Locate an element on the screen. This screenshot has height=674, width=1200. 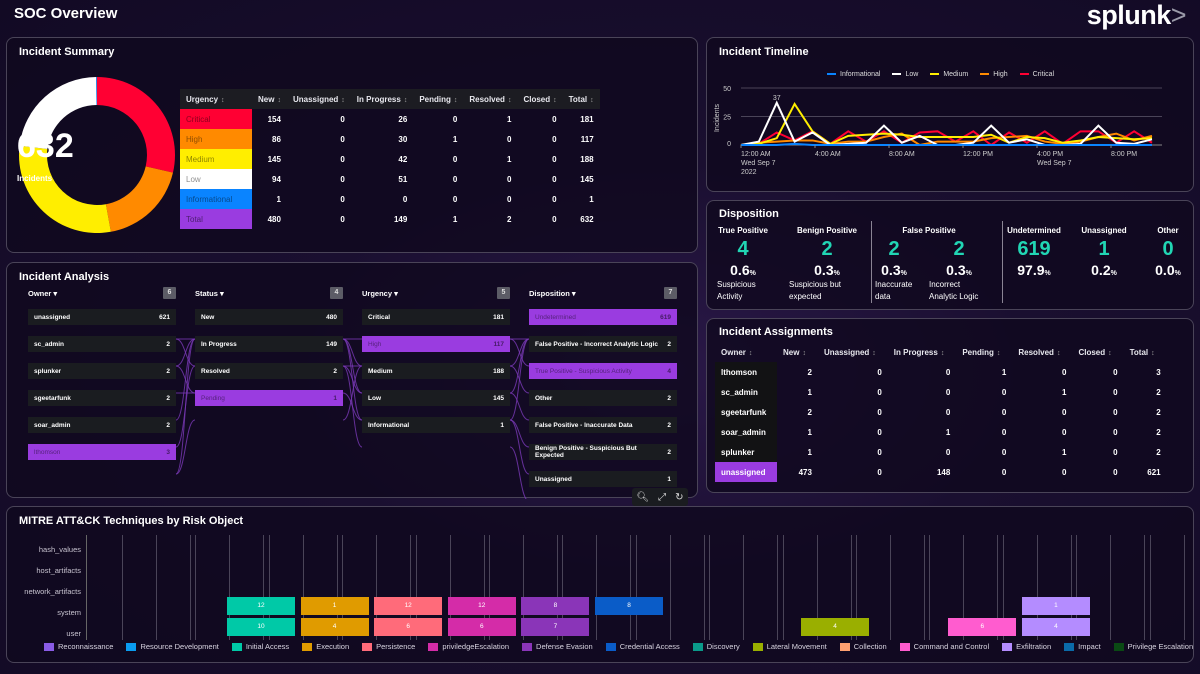
disposition-item: False Positive 2 0.3% Inaccurate data is located at coordinates (915, 264).